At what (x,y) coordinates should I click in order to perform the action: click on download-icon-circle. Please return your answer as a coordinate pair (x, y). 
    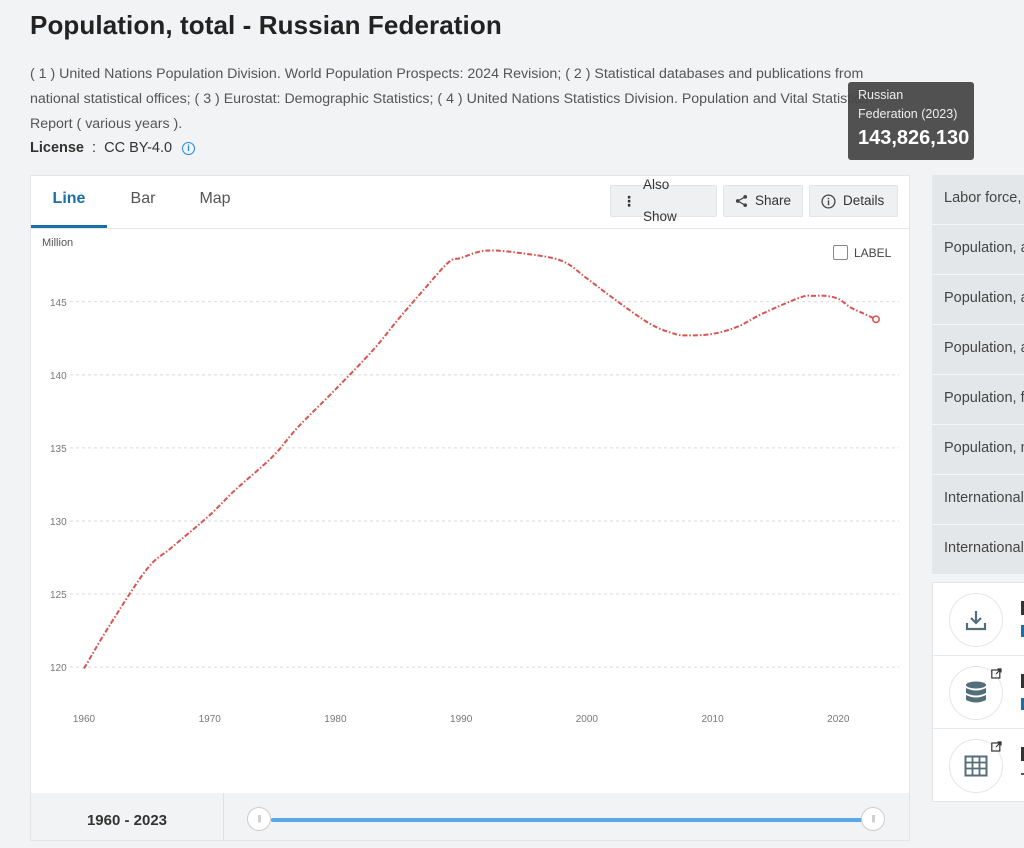
    Looking at the image, I should click on (976, 620).